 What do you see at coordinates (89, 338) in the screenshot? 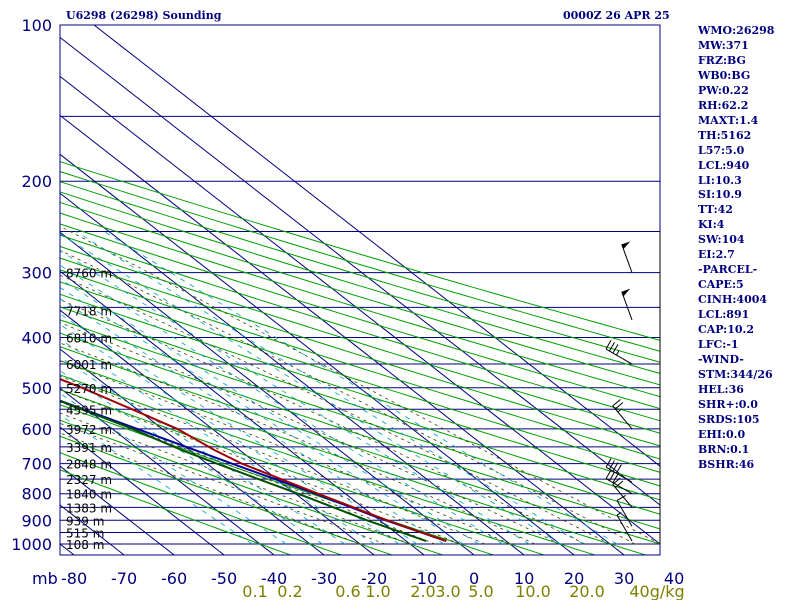
I see `height-label: 6810 m` at bounding box center [89, 338].